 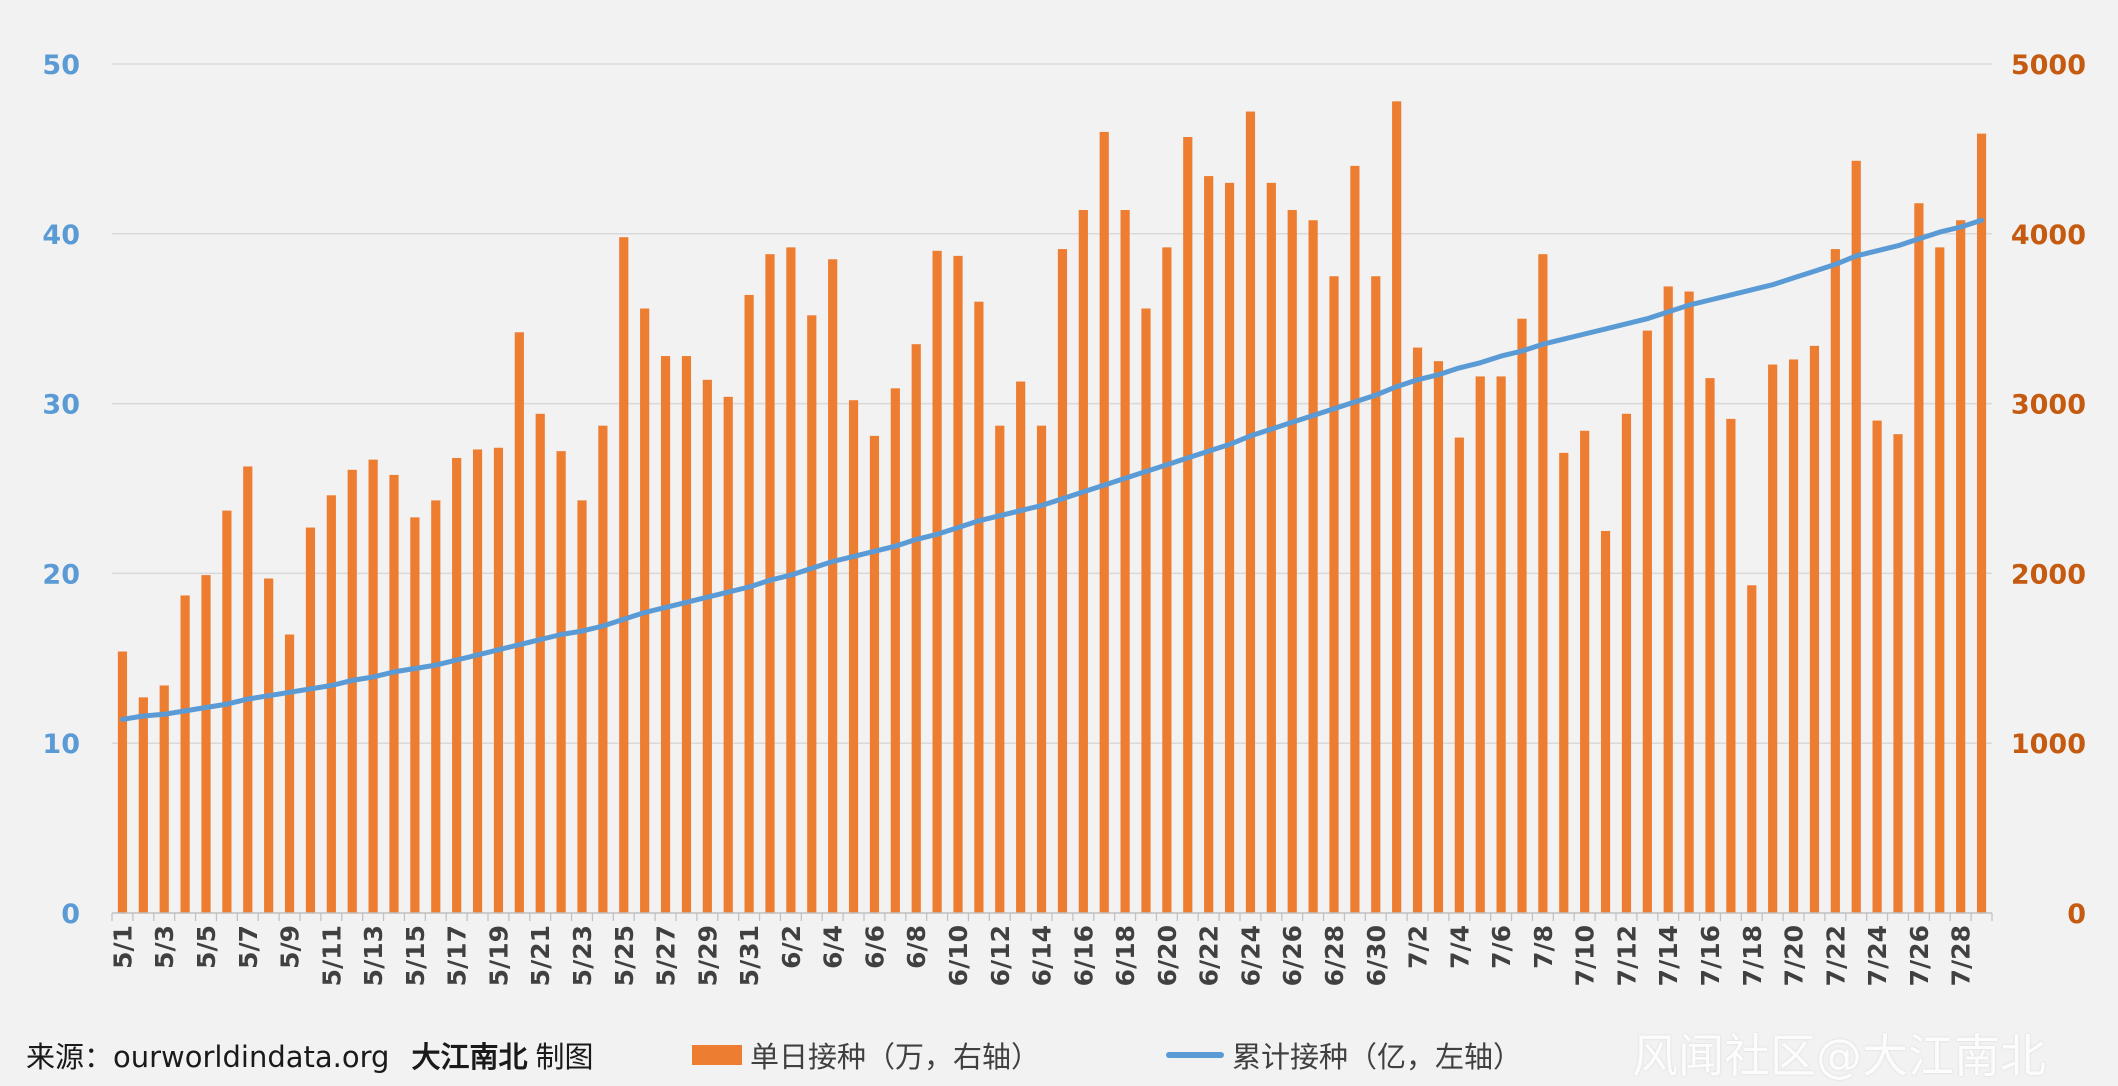 I want to click on y-left-tick-label: 50, so click(x=61, y=65).